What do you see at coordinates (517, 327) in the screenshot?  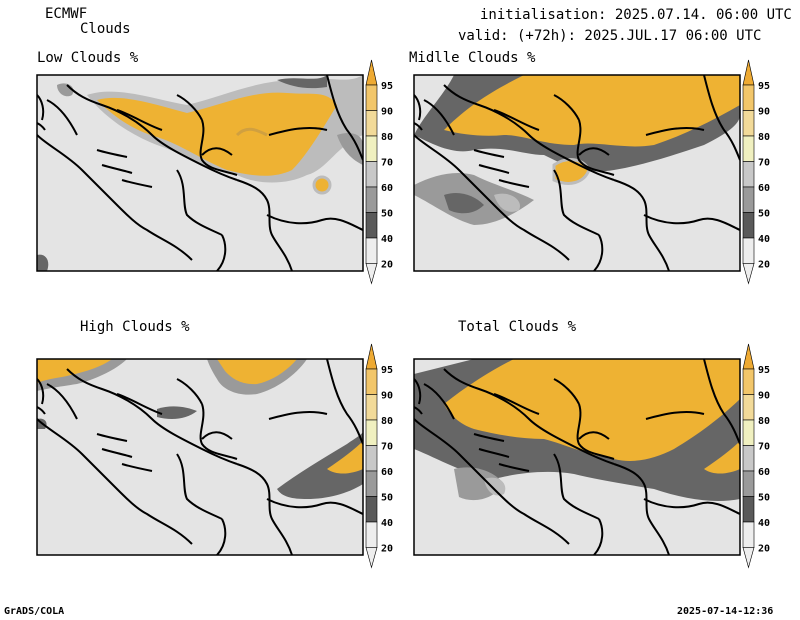 I see `panel-title-total: Total Clouds %` at bounding box center [517, 327].